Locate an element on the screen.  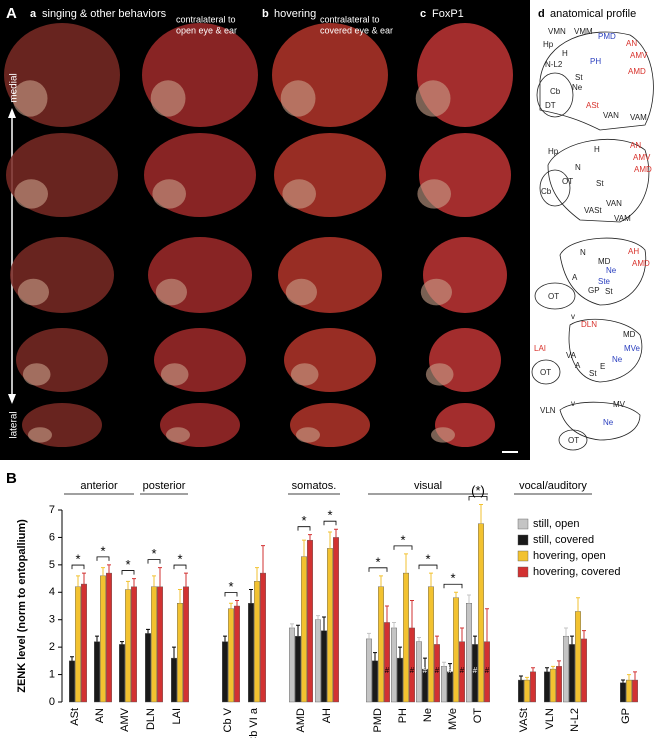
x-tick-label: AH is located at coordinates (327, 715).